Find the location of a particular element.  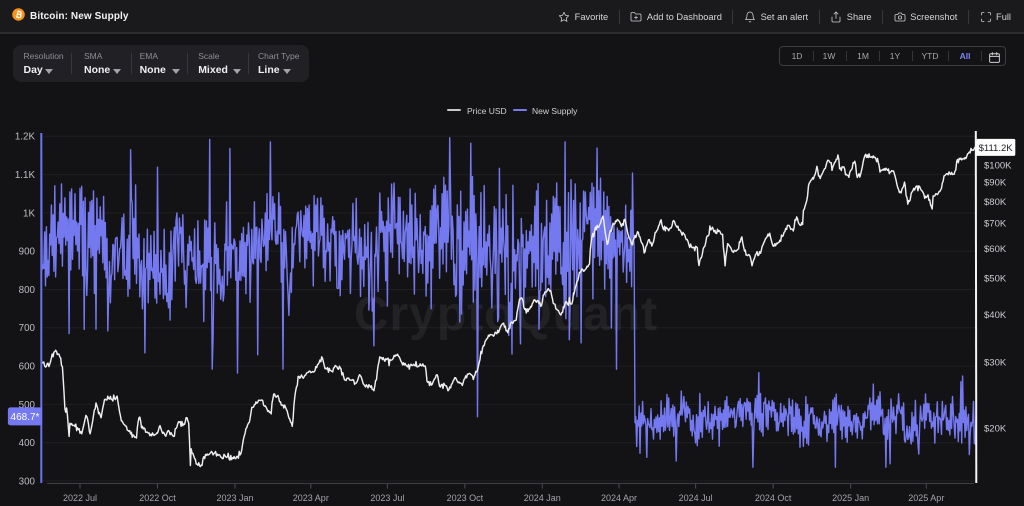

svg-text: $111.2K is located at coordinates (996, 148).